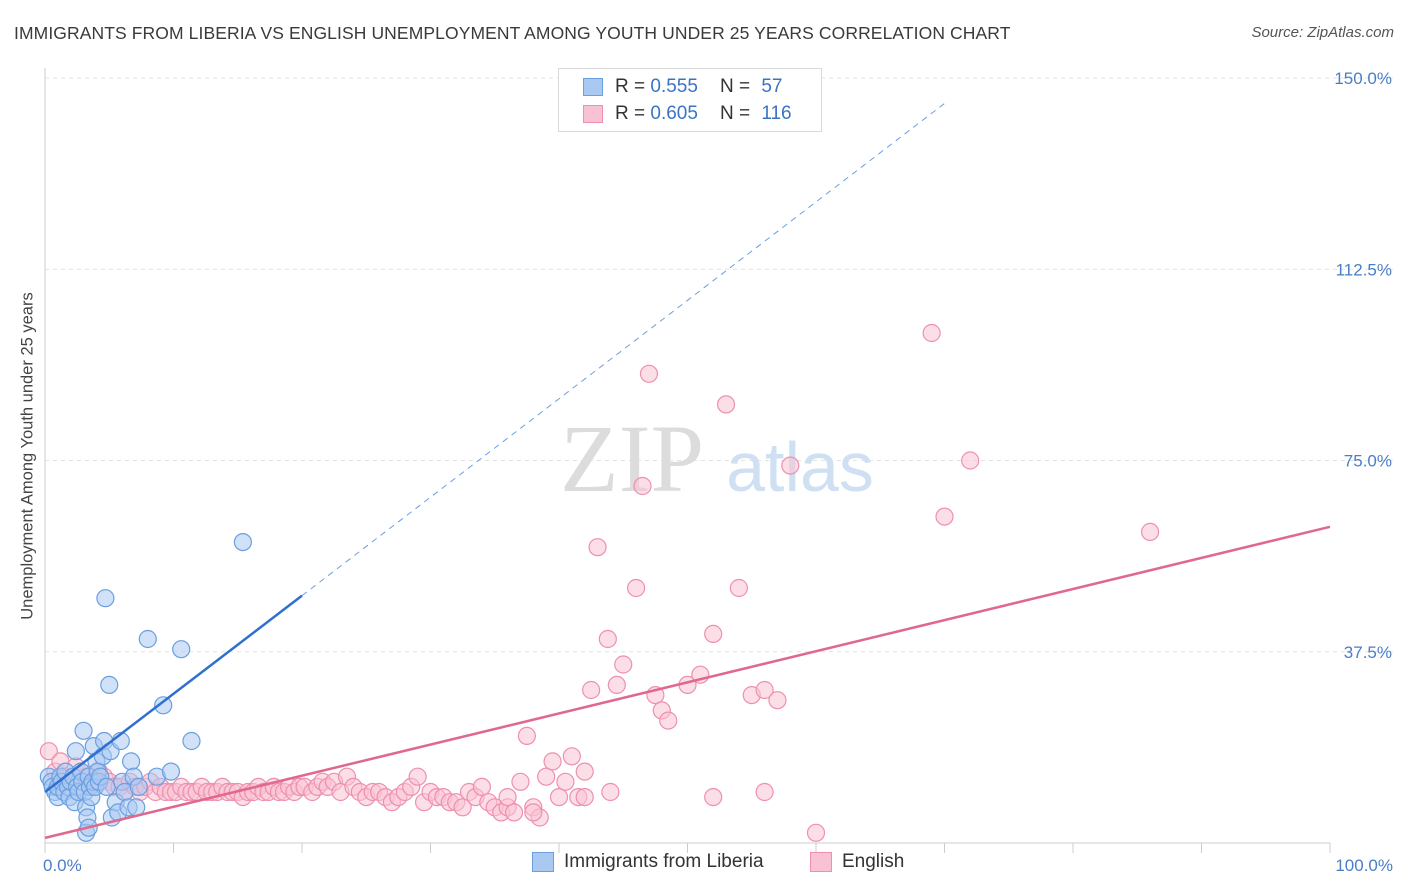 This screenshot has width=1406, height=892. What do you see at coordinates (593, 87) in the screenshot?
I see `legend-swatch-liberia` at bounding box center [593, 87].